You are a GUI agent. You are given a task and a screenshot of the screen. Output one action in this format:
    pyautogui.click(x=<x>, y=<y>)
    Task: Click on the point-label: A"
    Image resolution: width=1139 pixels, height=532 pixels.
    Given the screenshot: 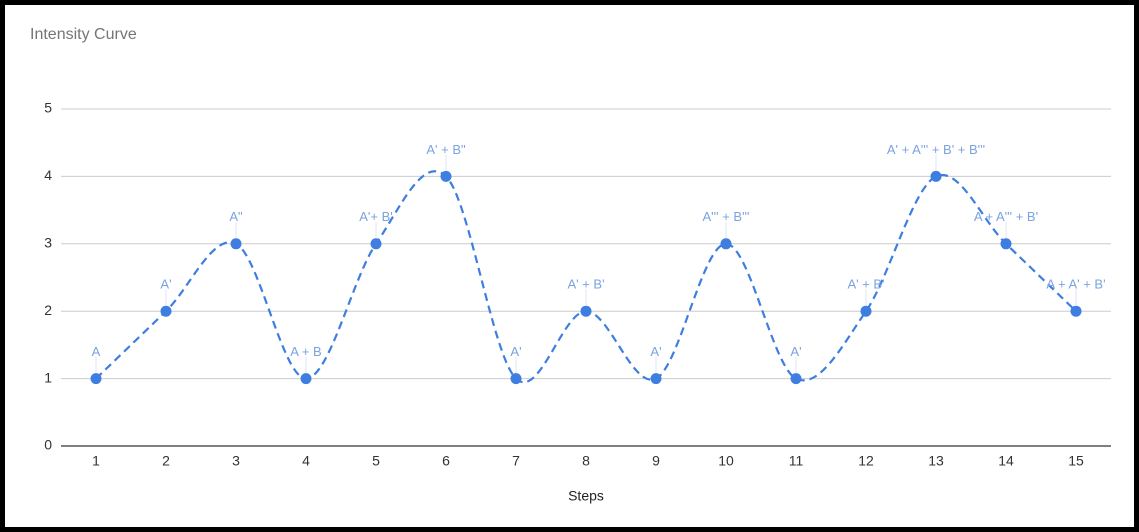 What is the action you would take?
    pyautogui.click(x=236, y=216)
    